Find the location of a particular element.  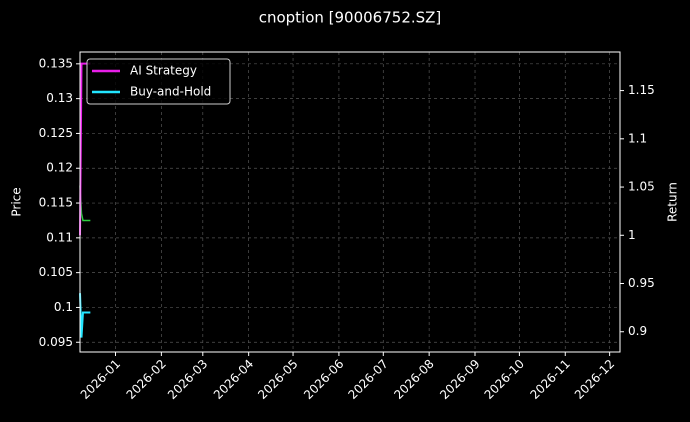

legend-label: Buy-and-Hold is located at coordinates (170, 92).